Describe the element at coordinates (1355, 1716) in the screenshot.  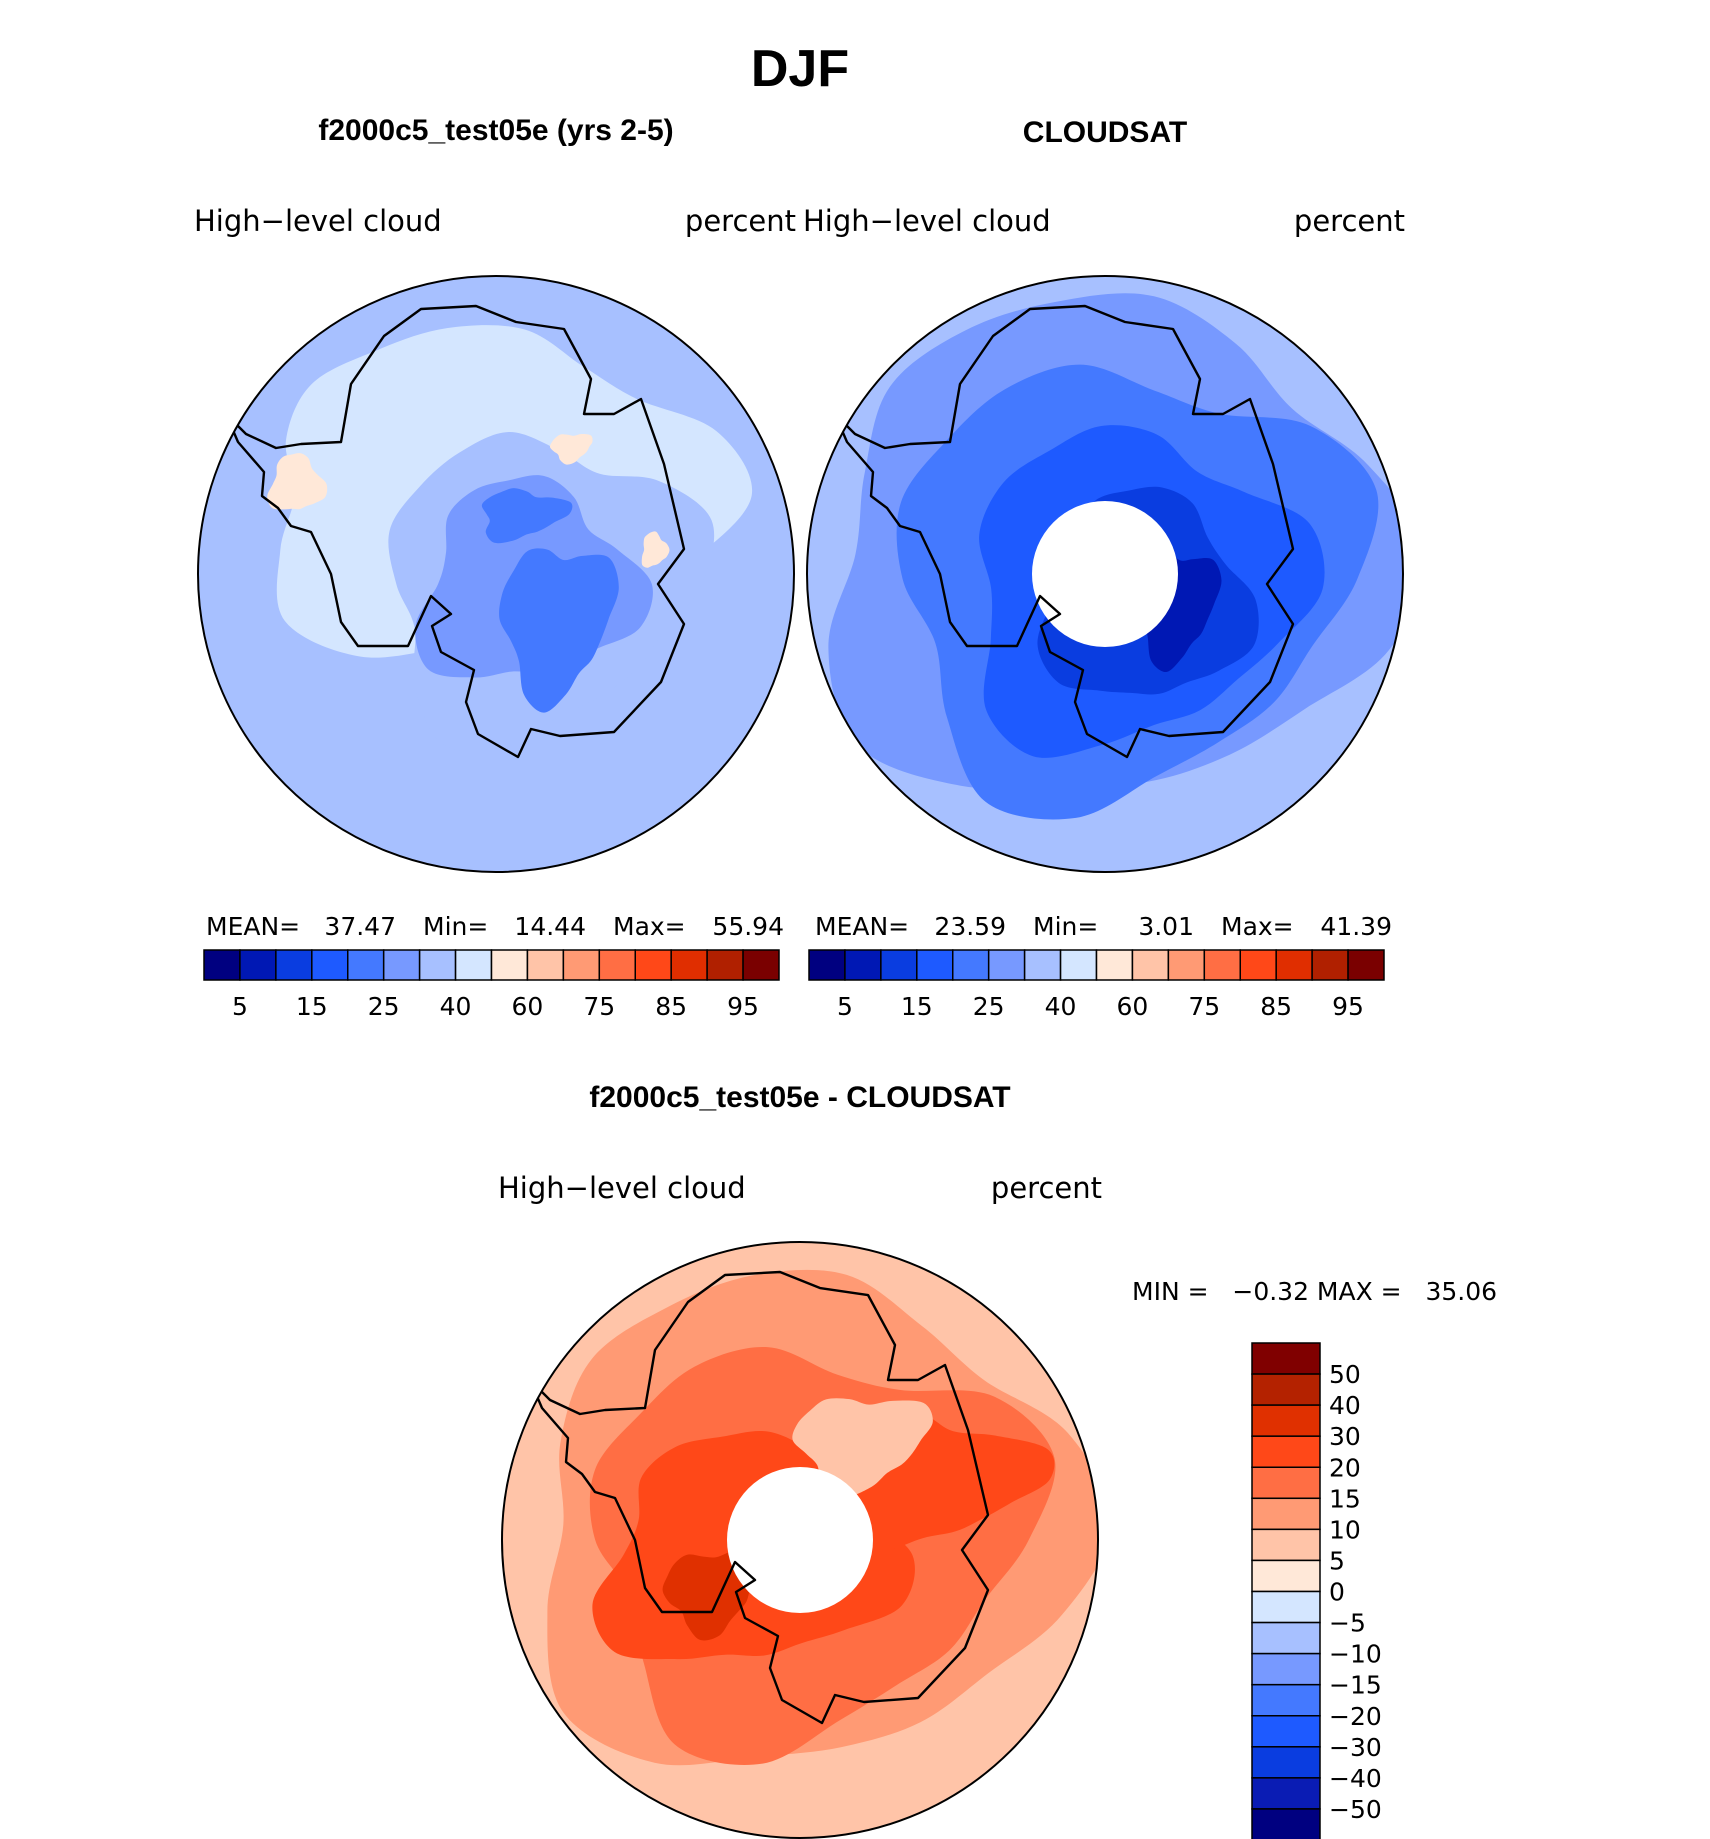
I see `cbarC-tick-label: −20` at that location.